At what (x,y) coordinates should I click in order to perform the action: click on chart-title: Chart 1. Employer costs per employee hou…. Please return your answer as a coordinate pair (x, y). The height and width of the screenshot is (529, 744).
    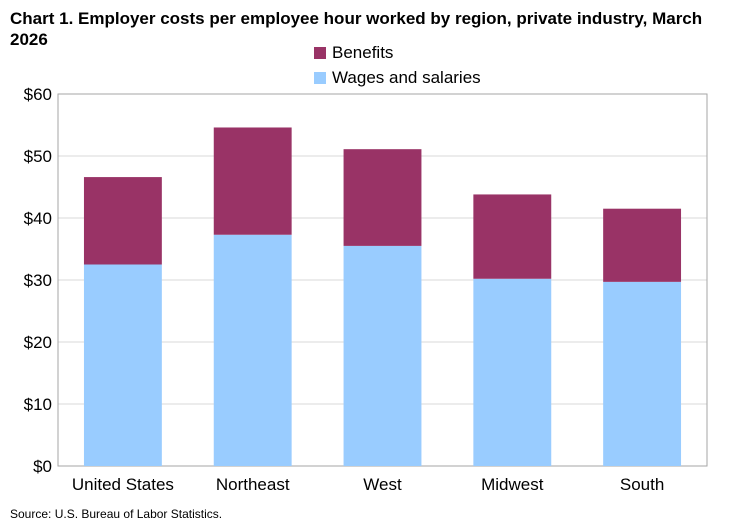
    Looking at the image, I should click on (356, 29).